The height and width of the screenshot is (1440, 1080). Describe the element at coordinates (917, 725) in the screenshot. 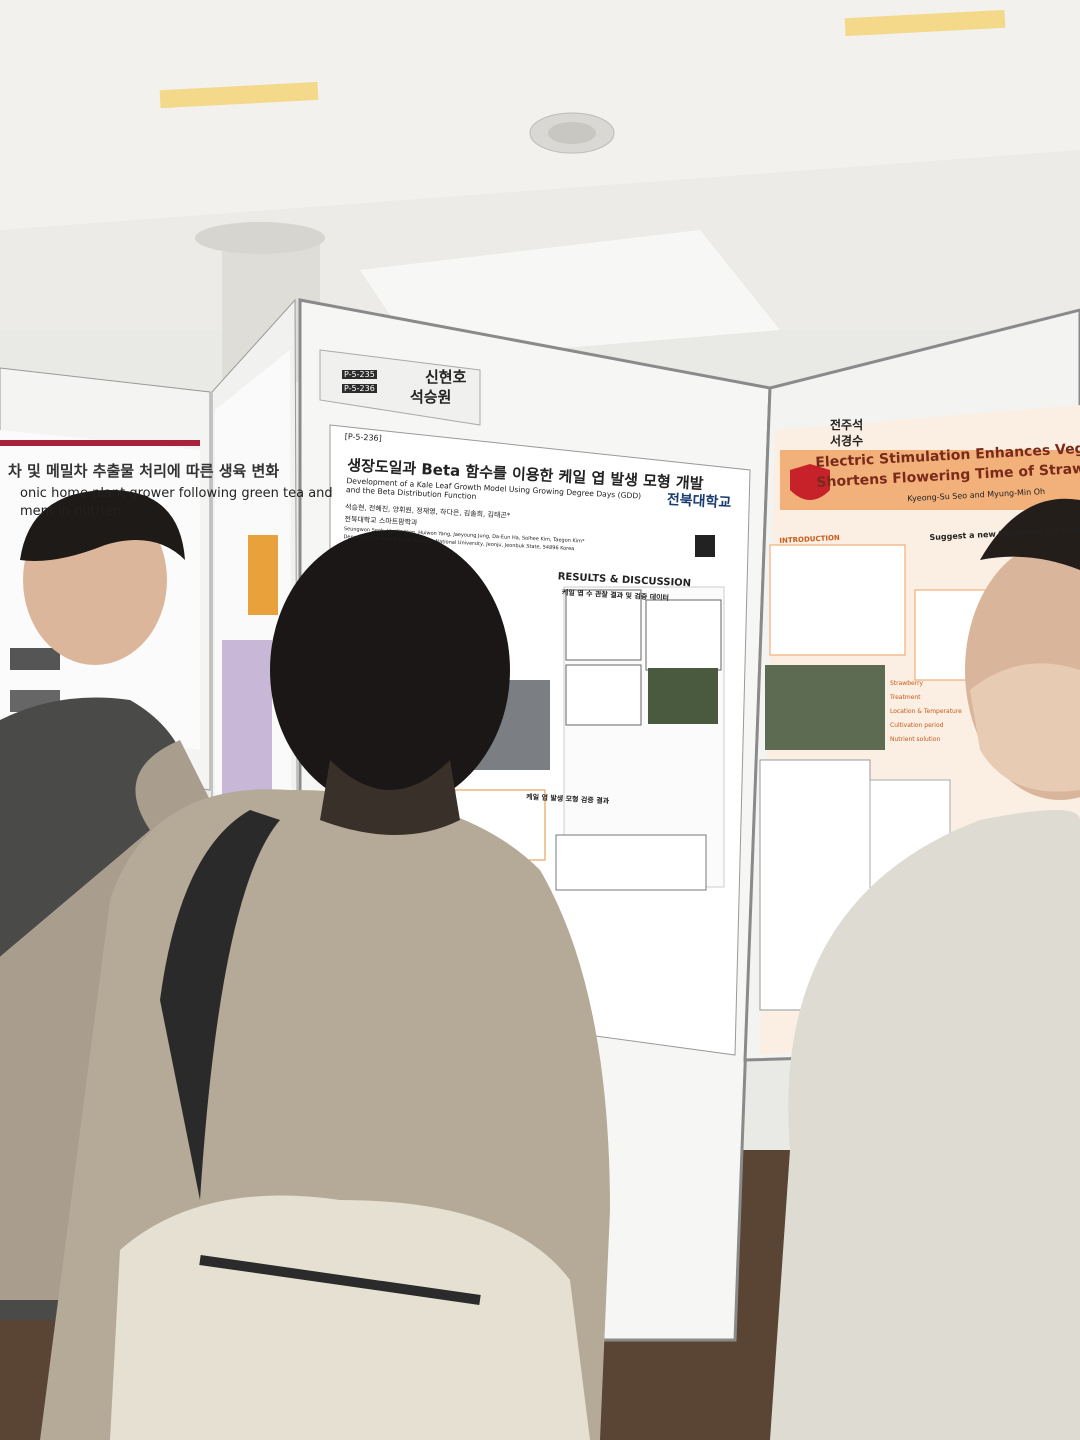

I see `method-item: Cultivation period` at that location.